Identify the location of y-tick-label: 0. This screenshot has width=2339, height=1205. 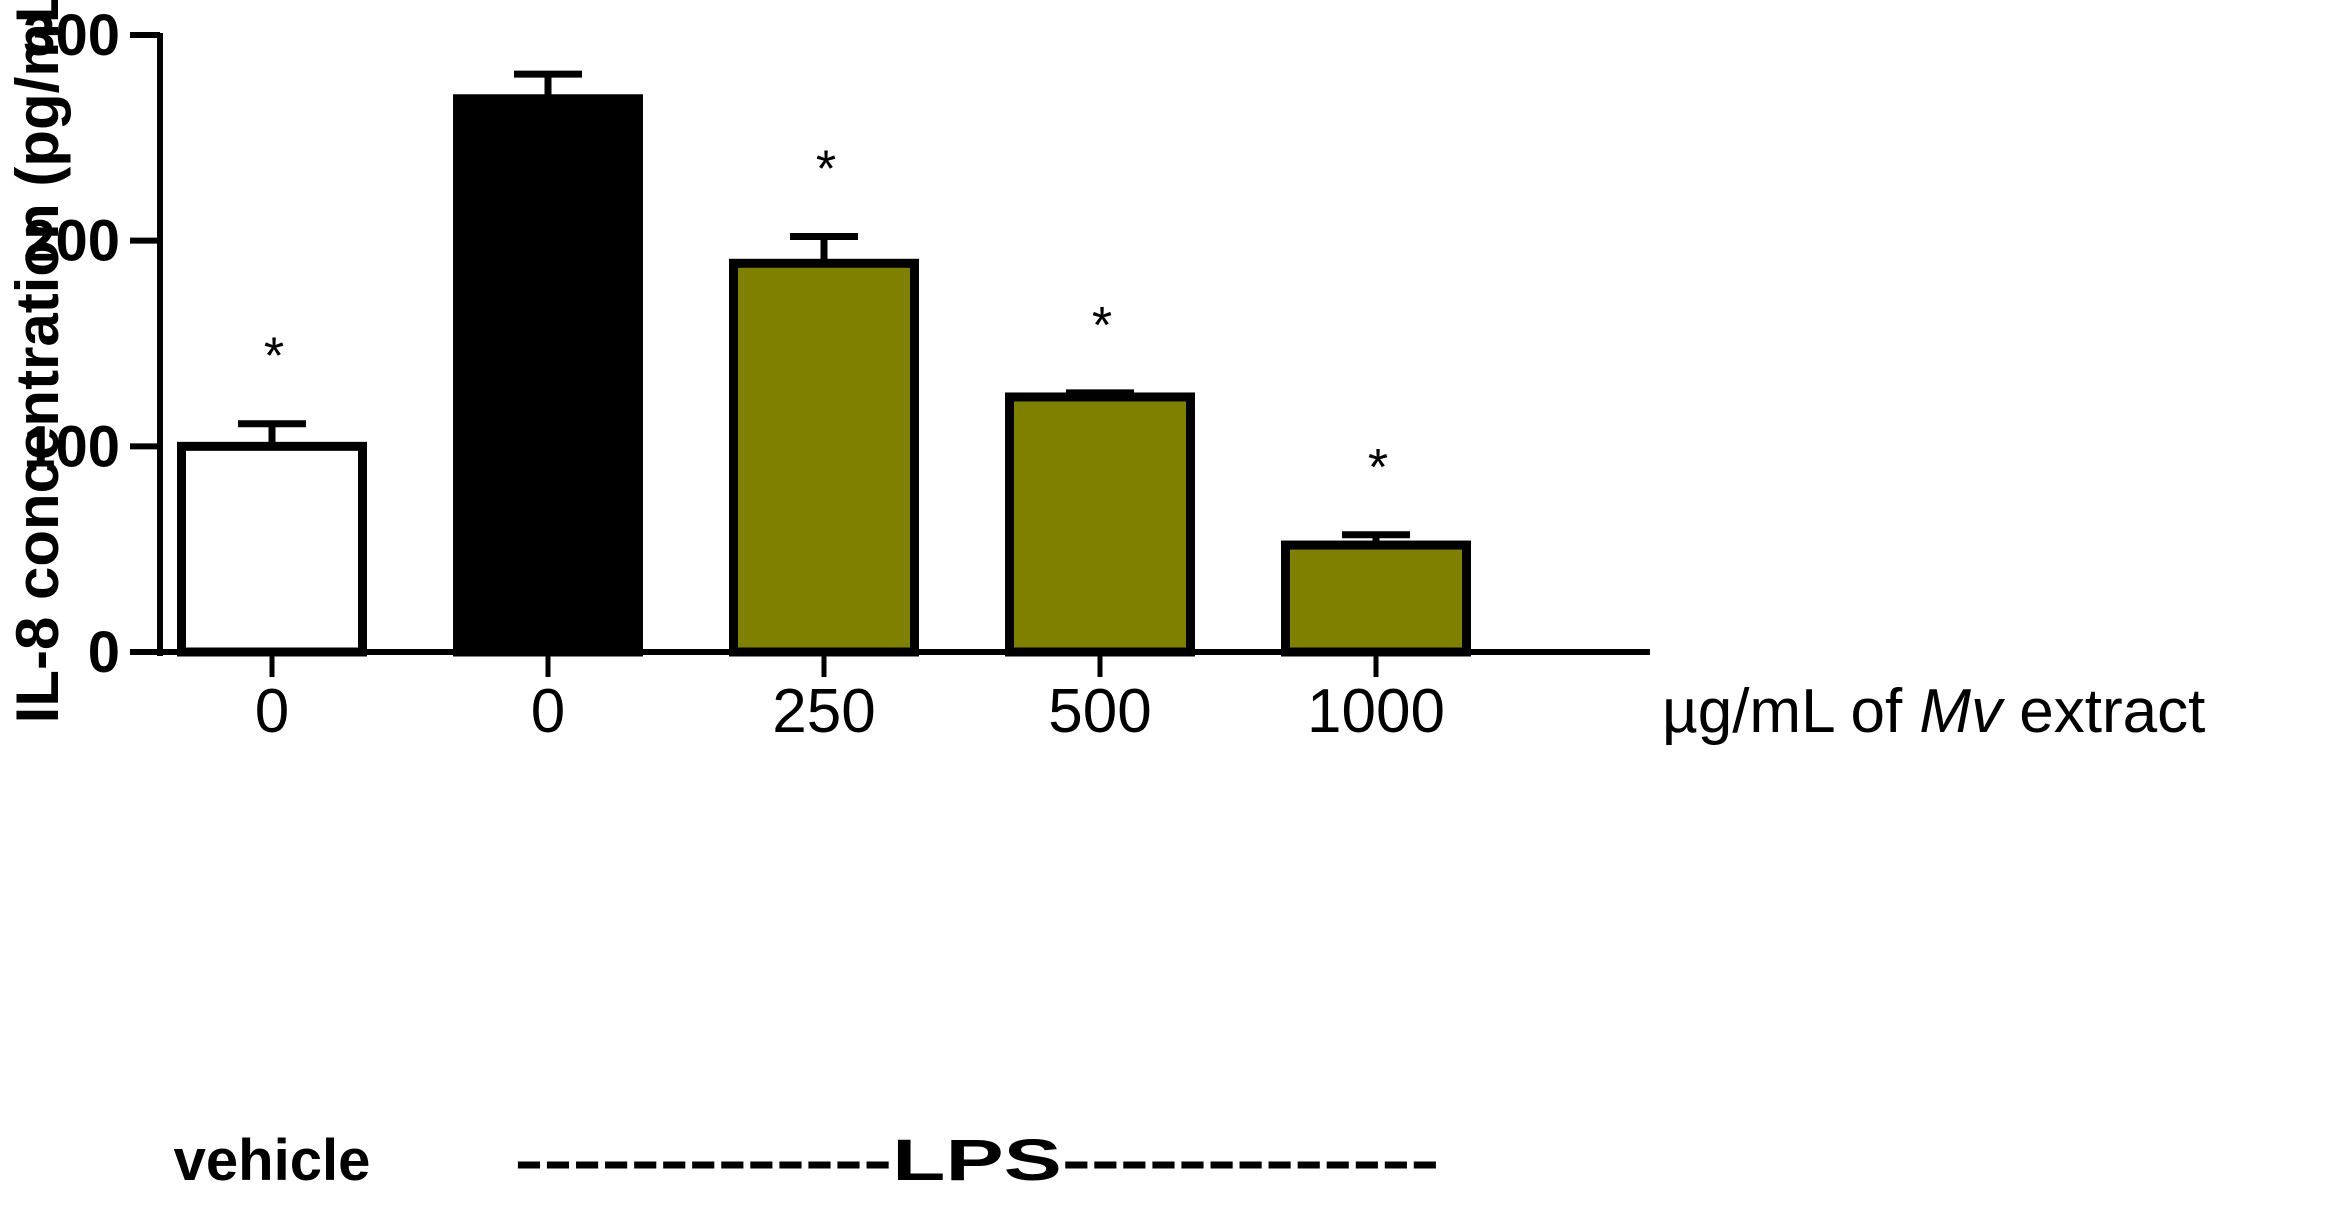
(104, 652).